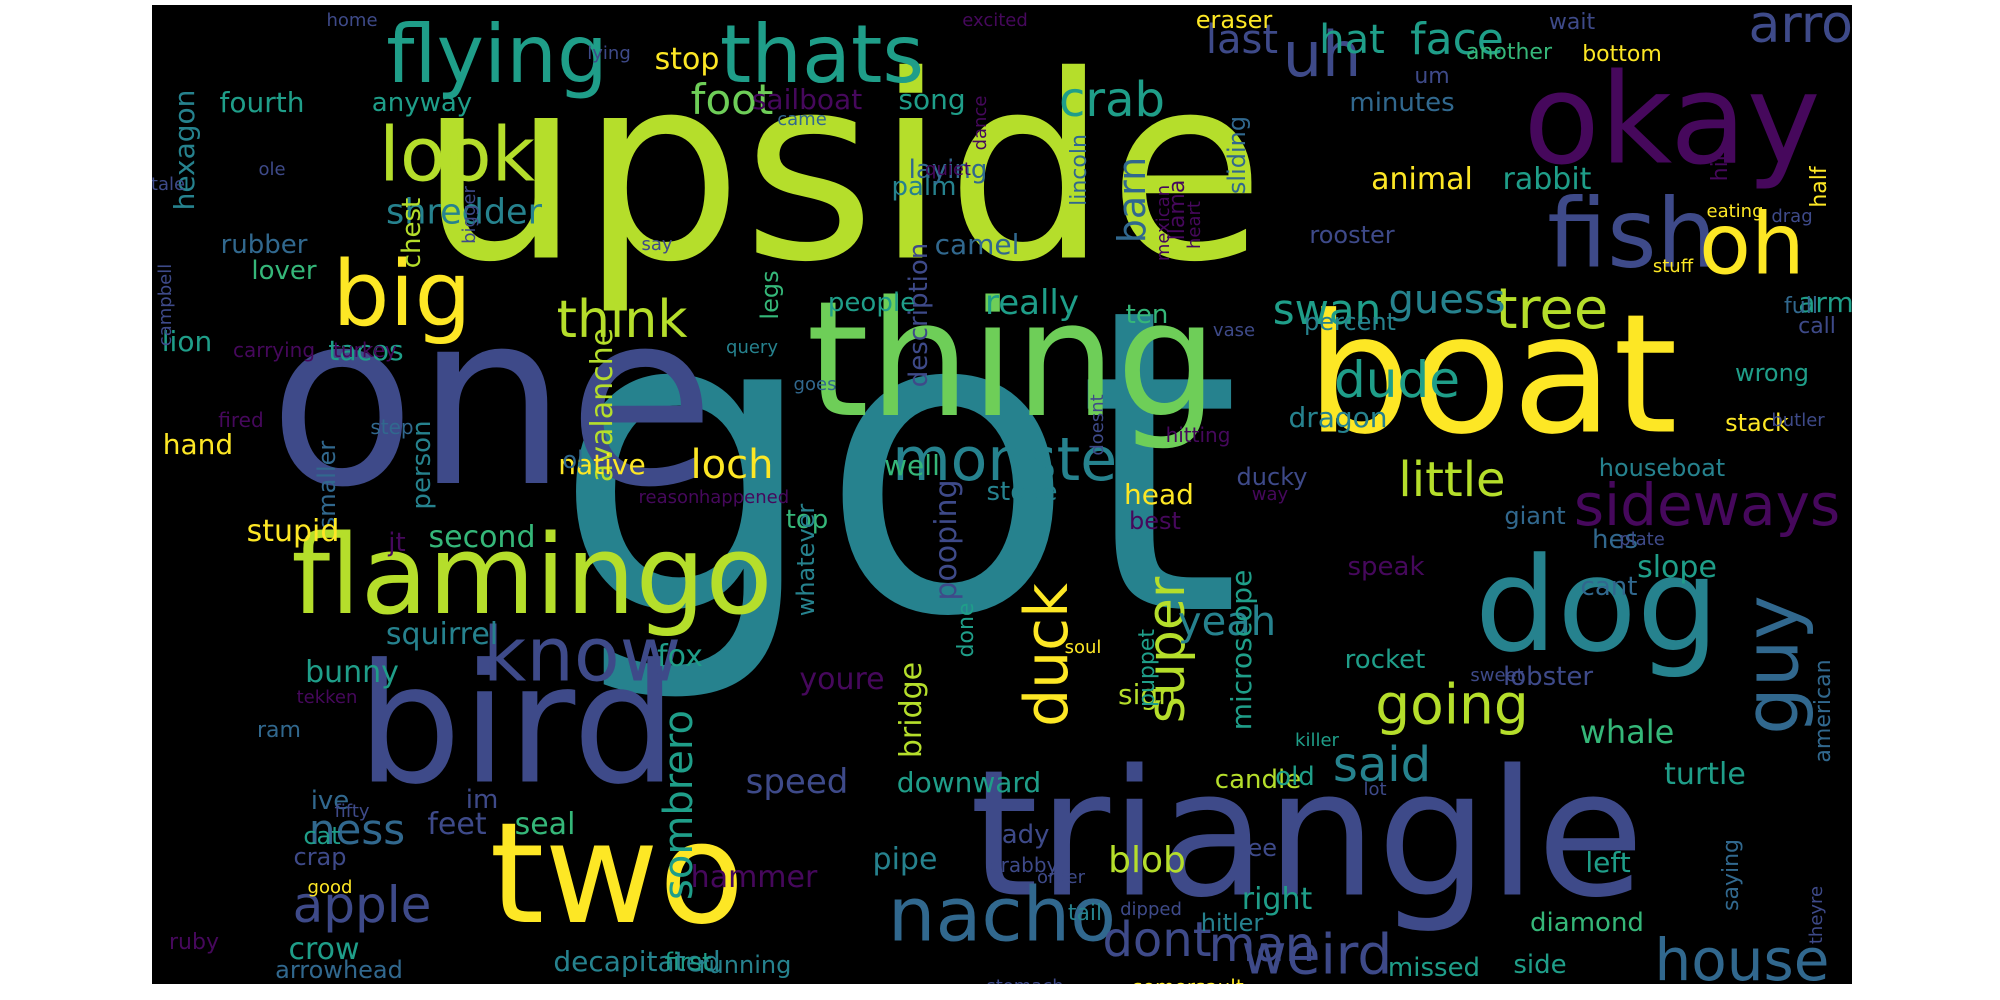 The width and height of the screenshot is (2000, 1000). I want to click on word-giant: giant, so click(1535, 516).